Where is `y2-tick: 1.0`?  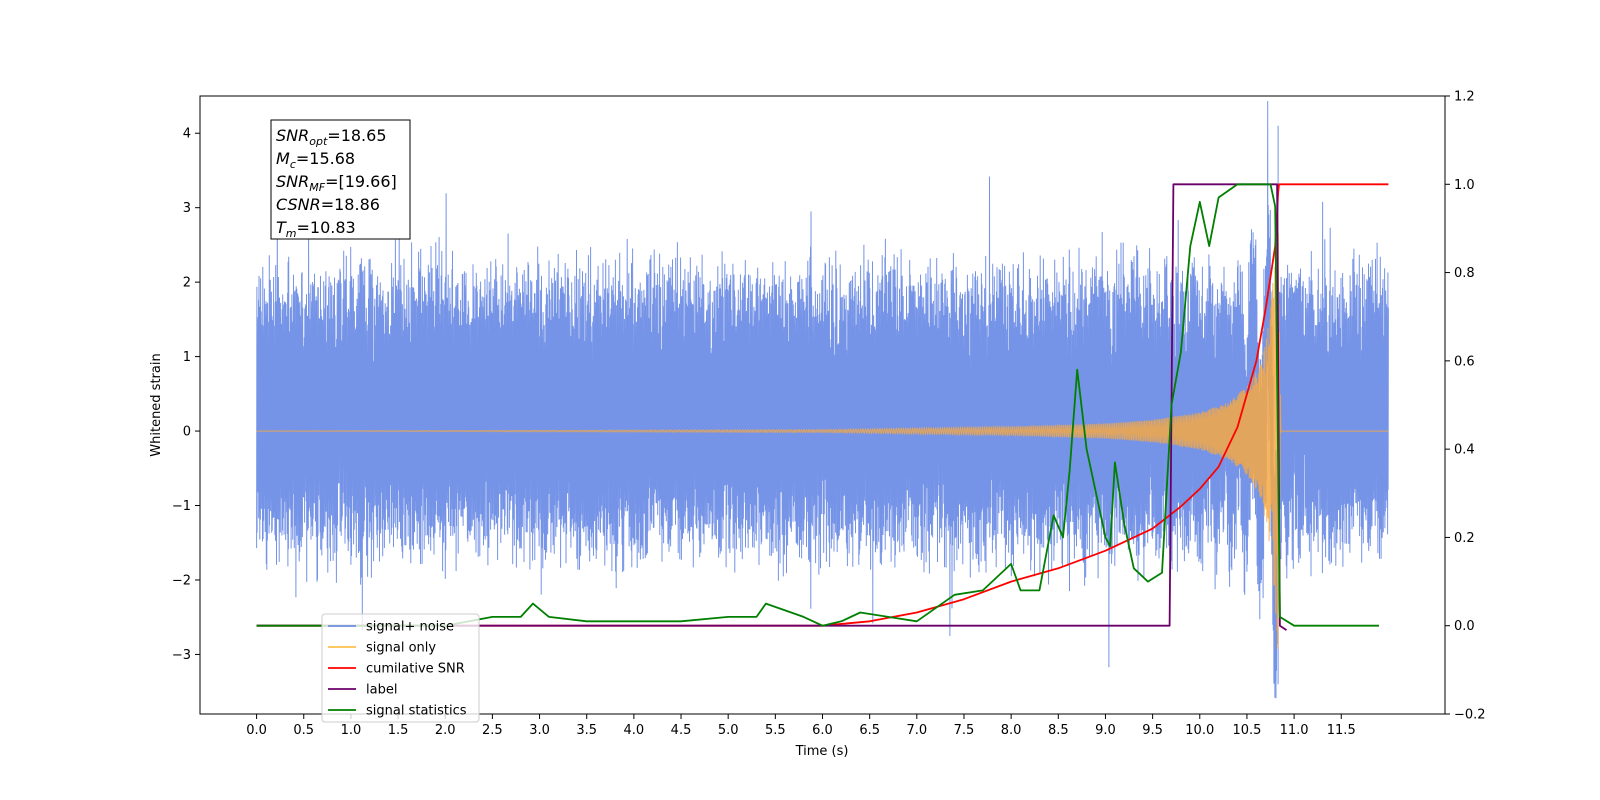
y2-tick: 1.0 is located at coordinates (1460, 185).